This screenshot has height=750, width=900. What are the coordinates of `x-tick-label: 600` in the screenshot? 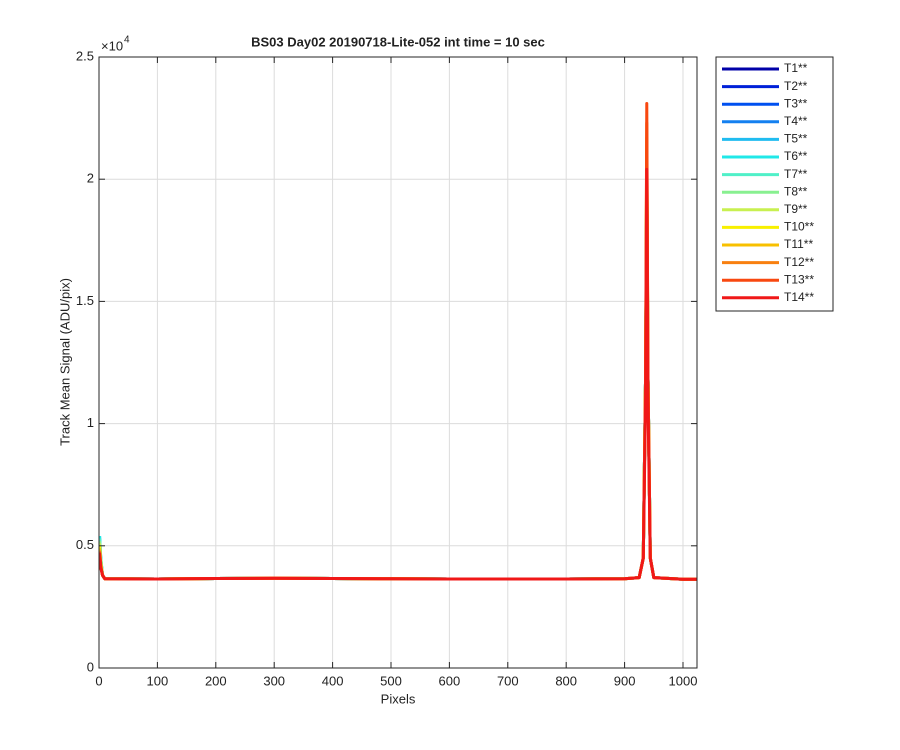 It's located at (450, 680).